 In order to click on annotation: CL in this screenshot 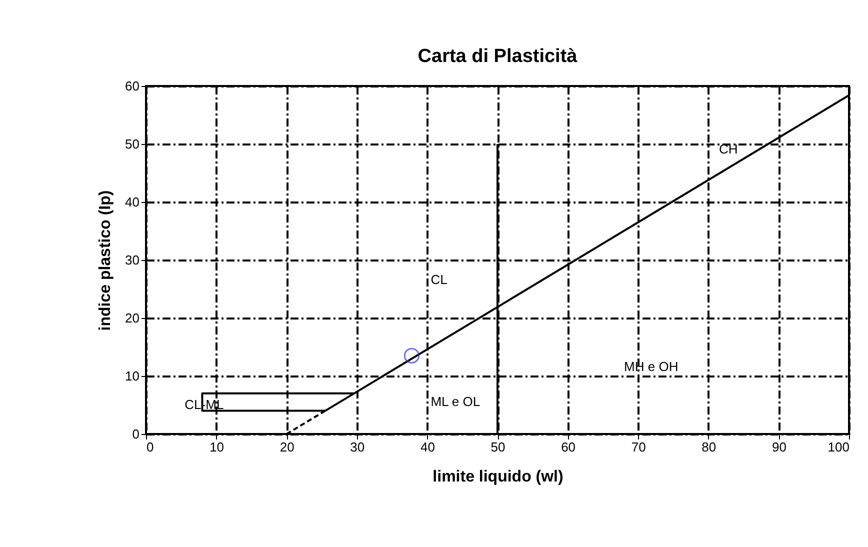, I will do `click(439, 280)`.